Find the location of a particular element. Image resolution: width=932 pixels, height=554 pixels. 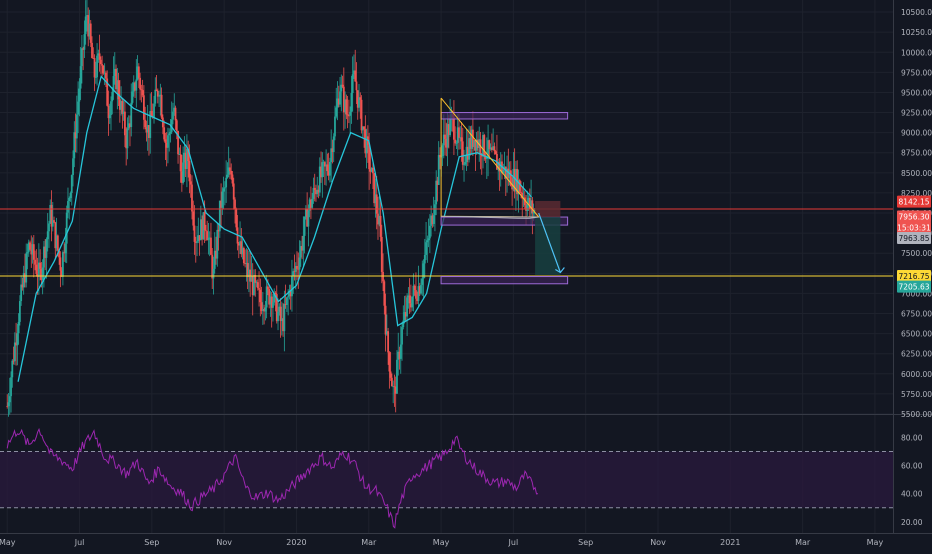

stop-loss-zone is located at coordinates (548, 209).